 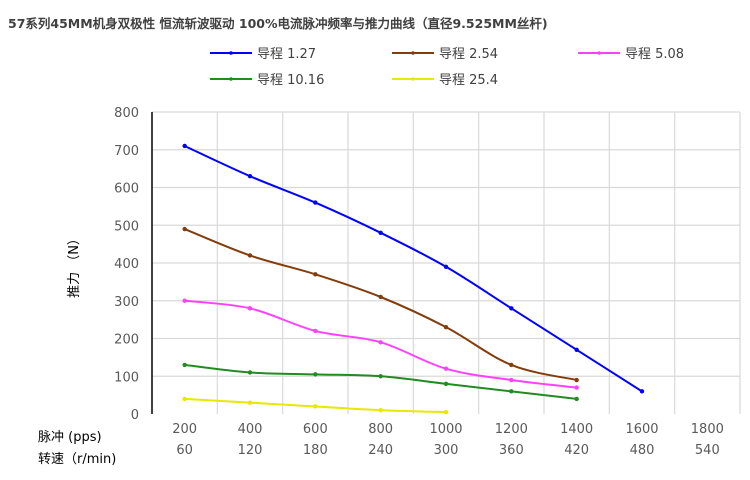 I want to click on x-tick-label-secondary: 540, so click(x=707, y=450).